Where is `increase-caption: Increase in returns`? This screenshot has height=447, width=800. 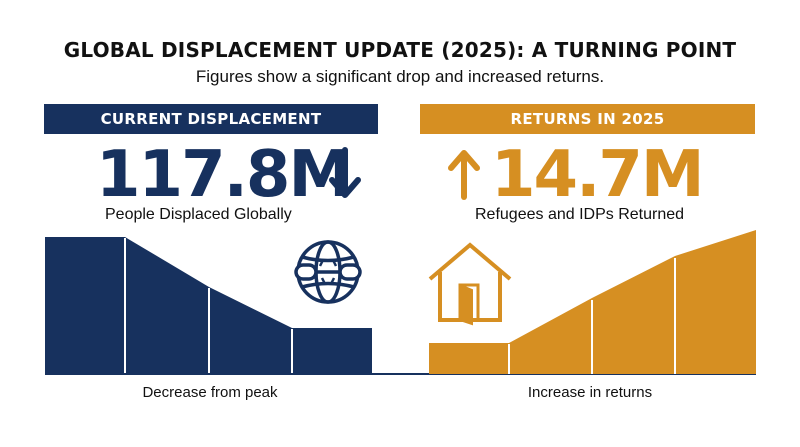 increase-caption: Increase in returns is located at coordinates (590, 392).